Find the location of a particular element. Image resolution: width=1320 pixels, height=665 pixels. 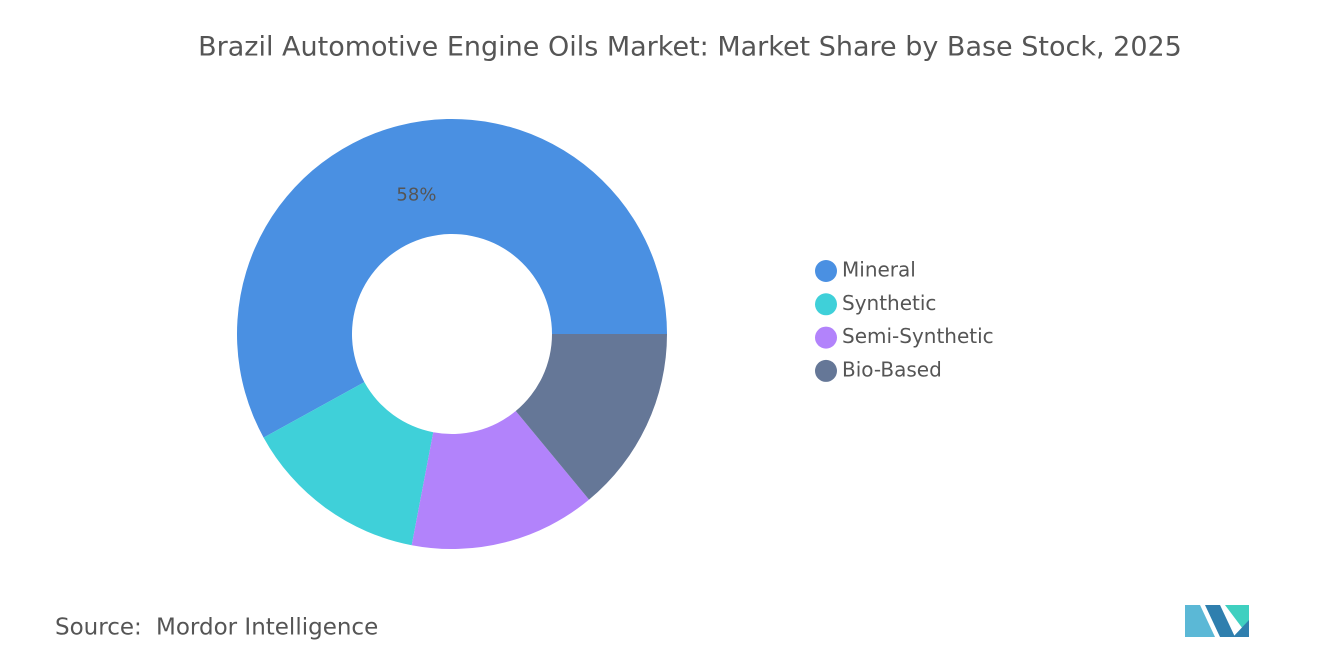

legend-label: Synthetic is located at coordinates (889, 303).